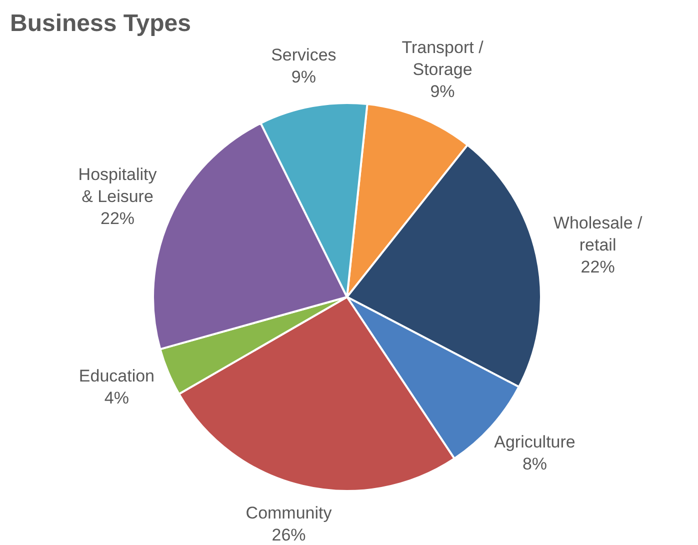 This screenshot has height=545, width=698. What do you see at coordinates (597, 234) in the screenshot?
I see `slice-label: Wholesale / retail` at bounding box center [597, 234].